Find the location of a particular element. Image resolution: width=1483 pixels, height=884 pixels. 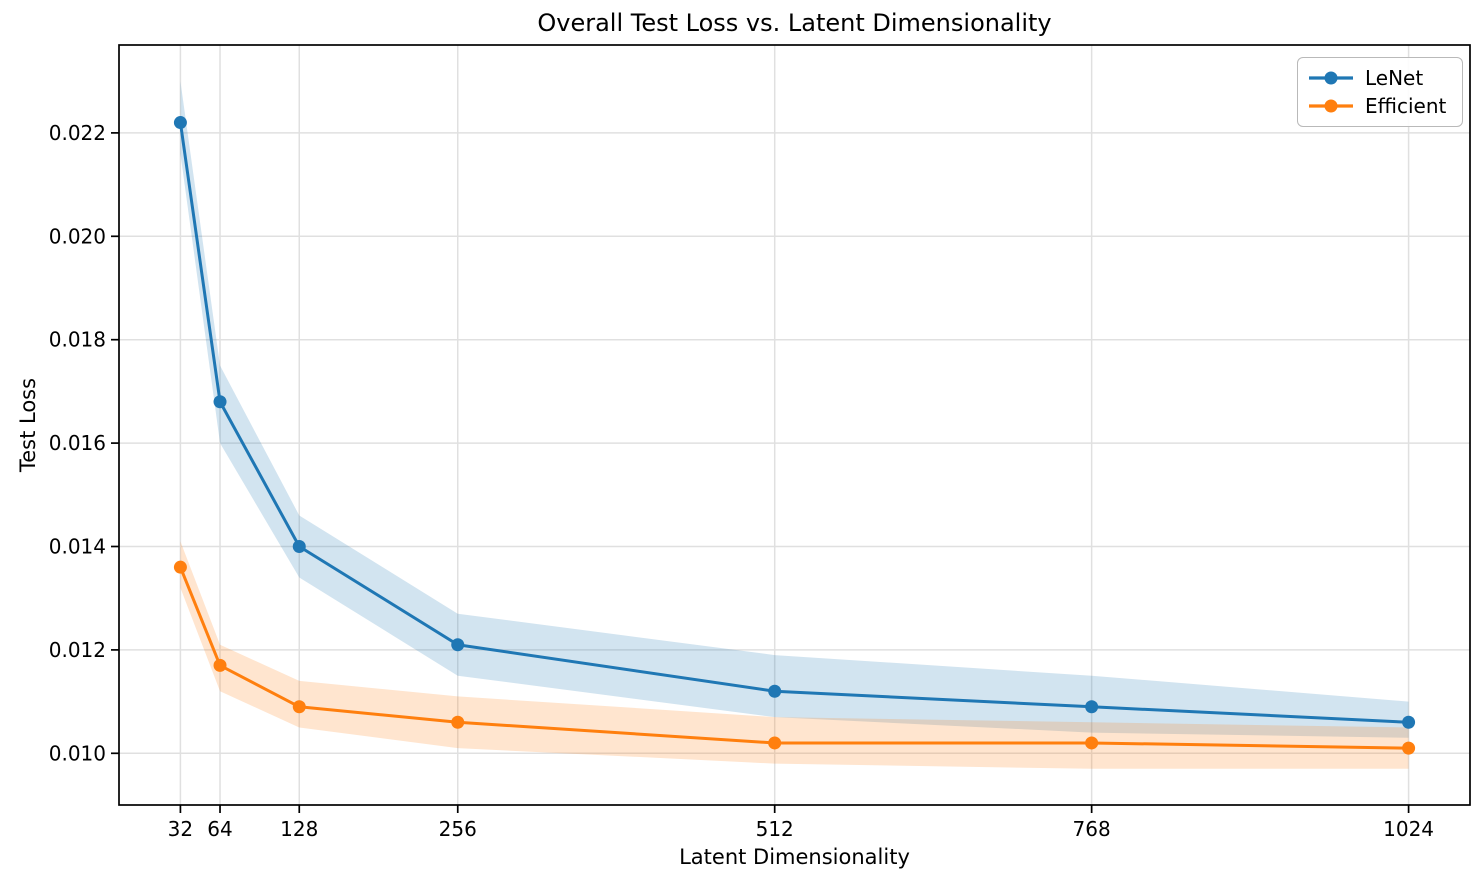

legend-item-lenet: LeNet is located at coordinates (1377, 78).